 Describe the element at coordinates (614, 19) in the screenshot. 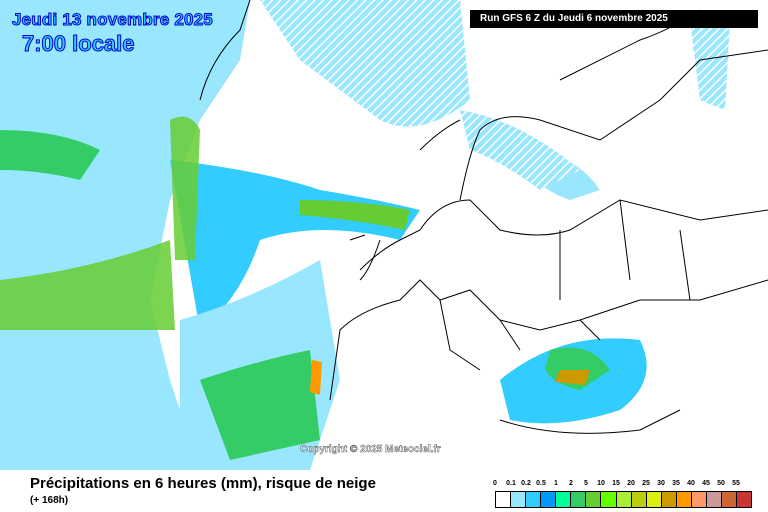

I see `run-info: Run GFS 6 Z du Jeudi 6 novembre 2025` at that location.